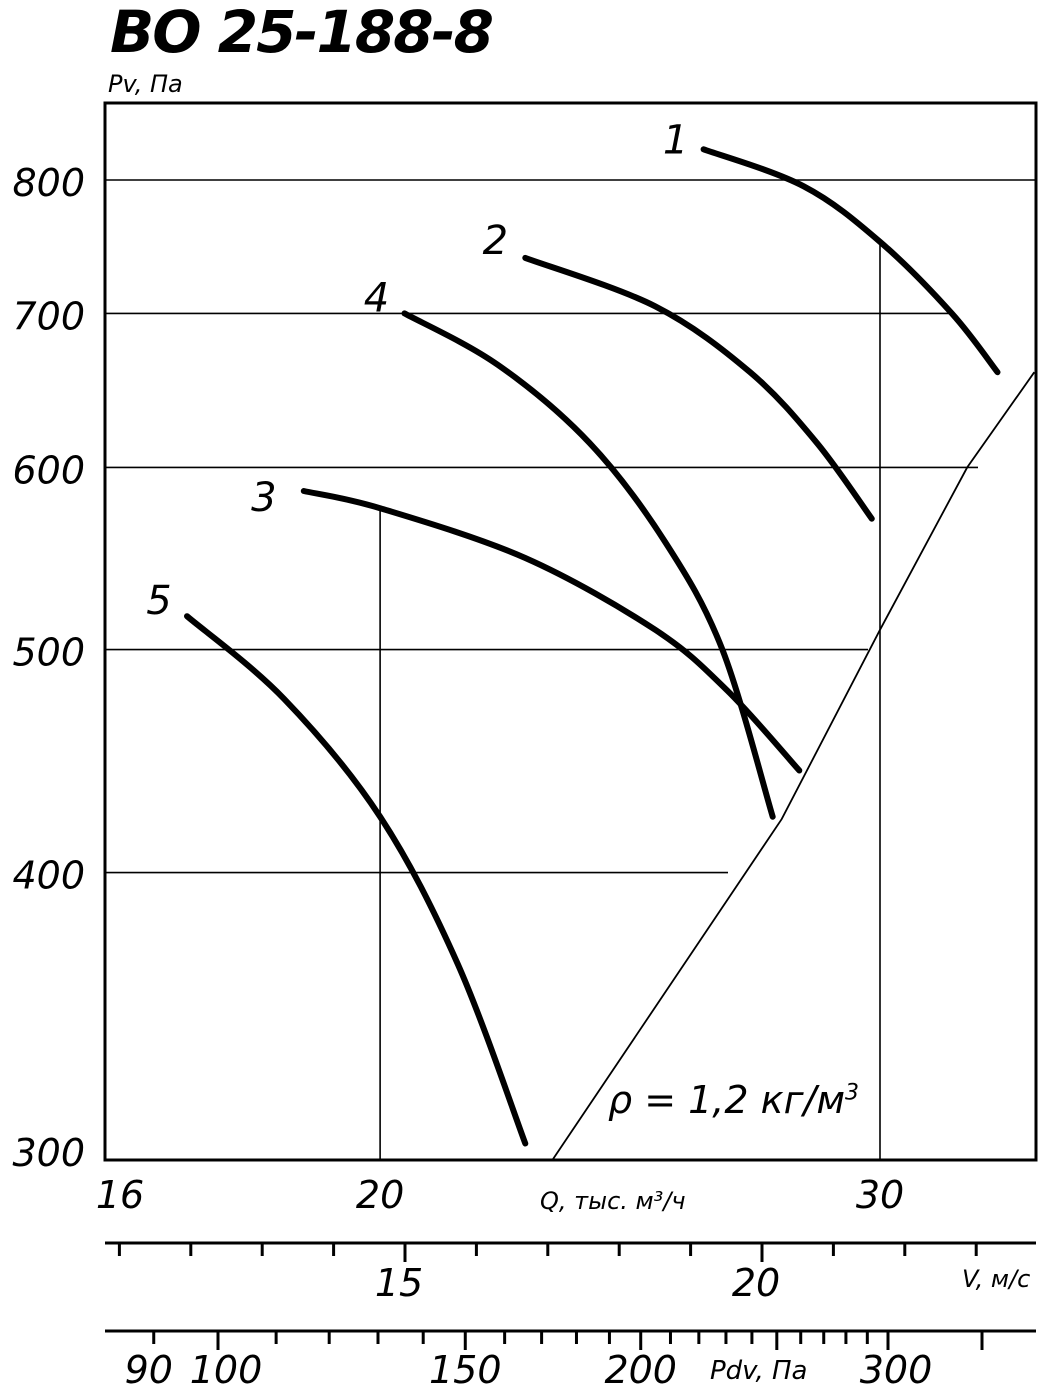 The image size is (1041, 1395). Describe the element at coordinates (380, 1195) in the screenshot. I see `x-tick-label-20: 20` at that location.